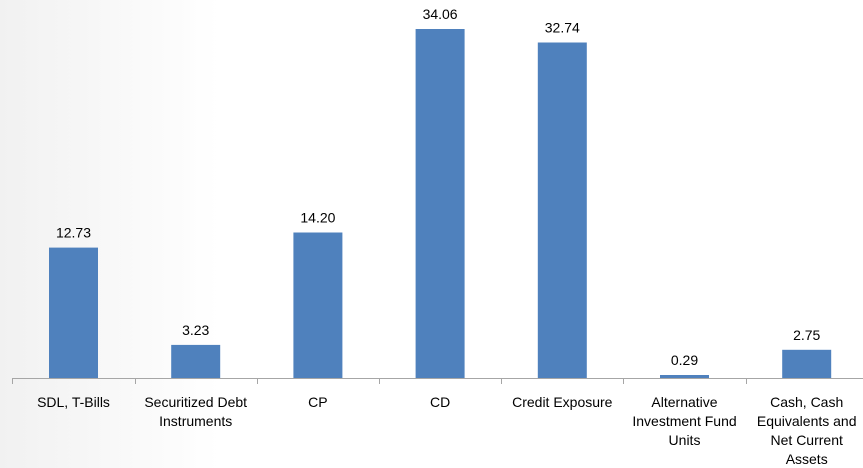  Describe the element at coordinates (195, 402) in the screenshot. I see `category-label: Securitized Debt` at that location.